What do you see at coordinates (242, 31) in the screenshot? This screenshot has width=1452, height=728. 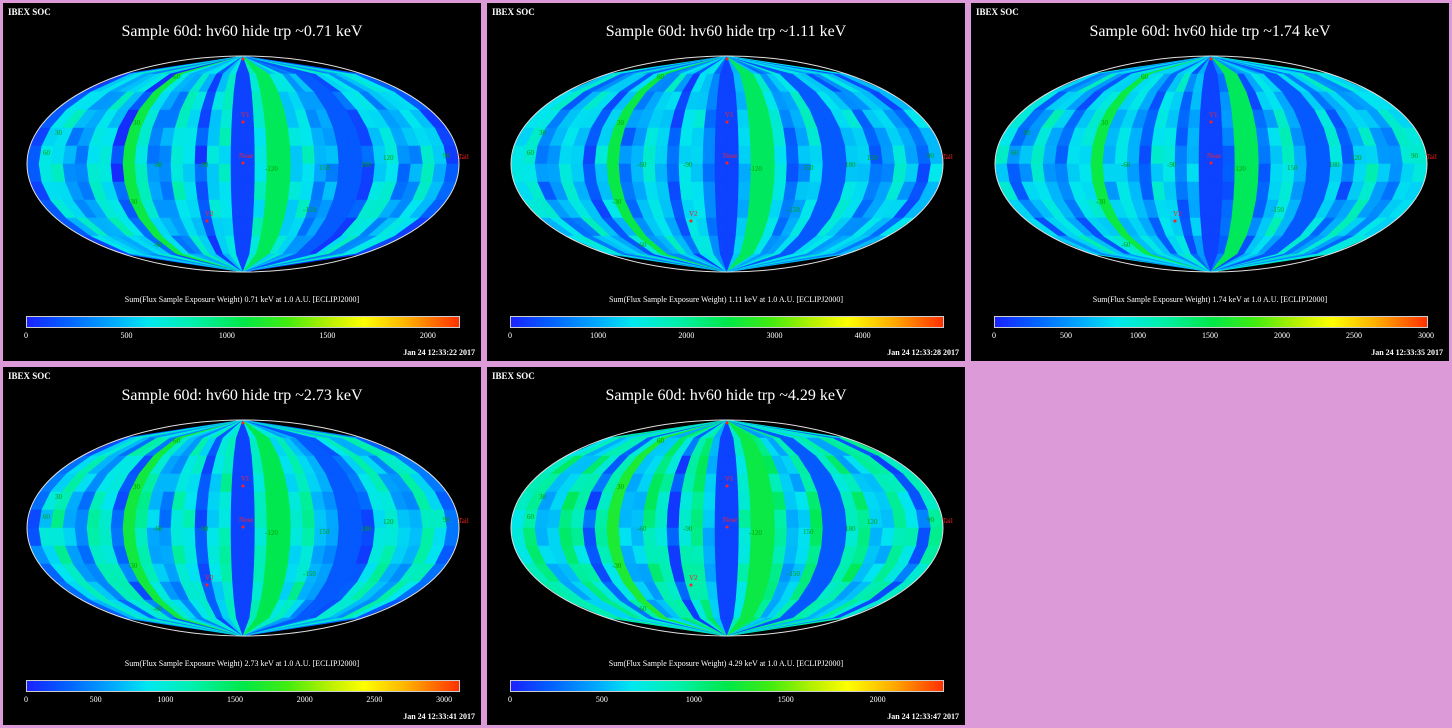 I see `panel-title: Sample 60d: hv60 hide trp ~0.71 keV` at bounding box center [242, 31].